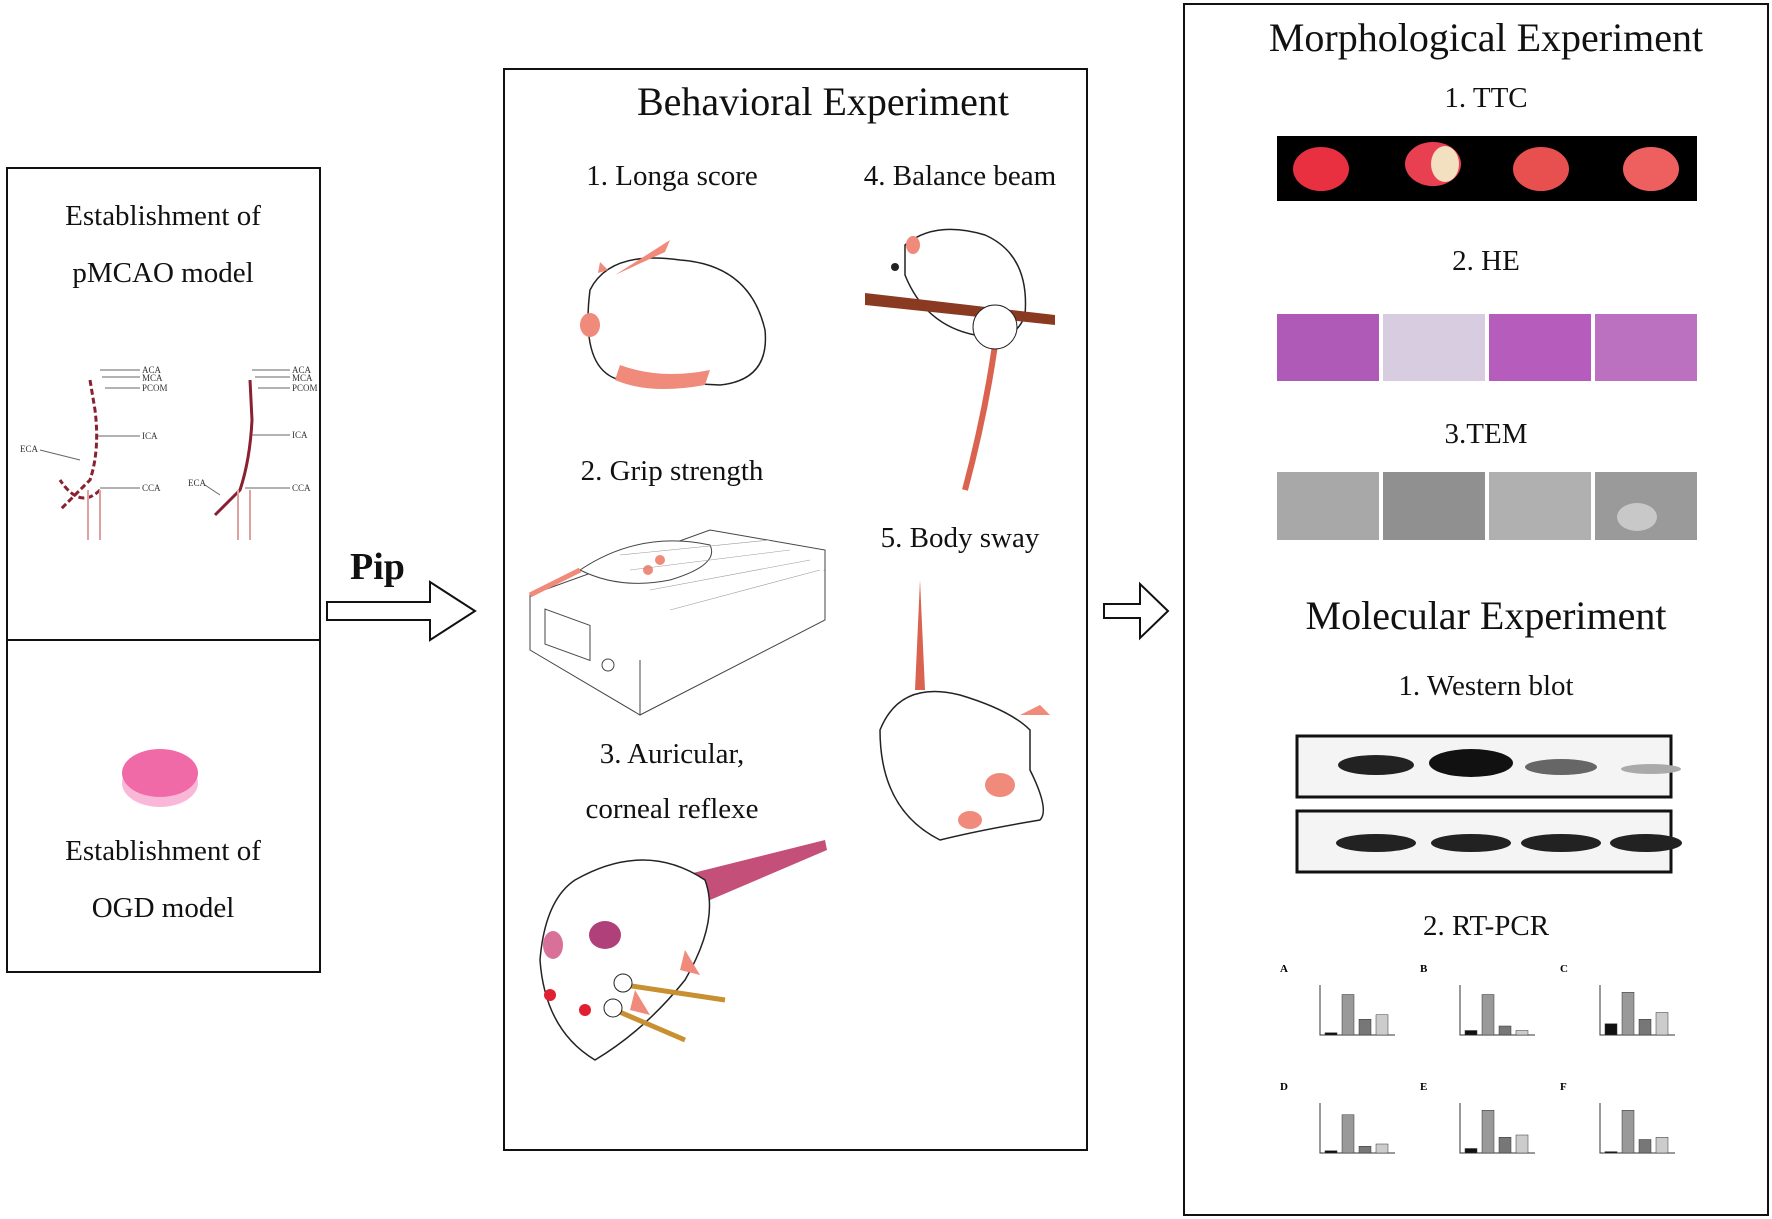 The width and height of the screenshot is (1772, 1219). I want to click on panel-label: E, so click(1423, 1087).